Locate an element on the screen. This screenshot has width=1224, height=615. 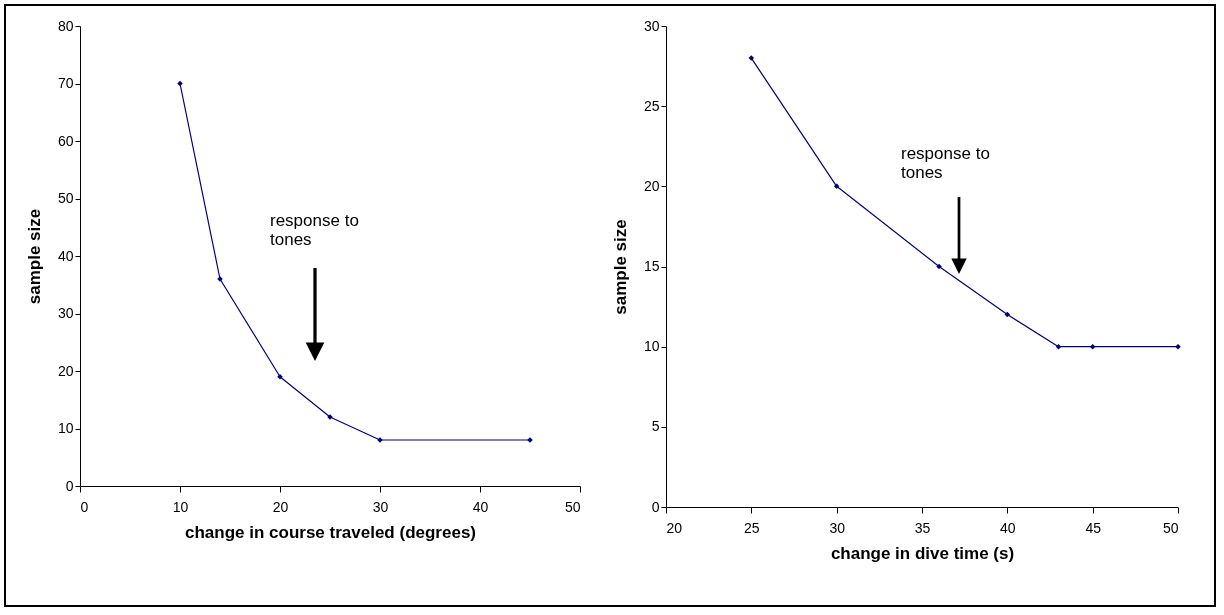
x-tick-label: 0 is located at coordinates (84, 506).